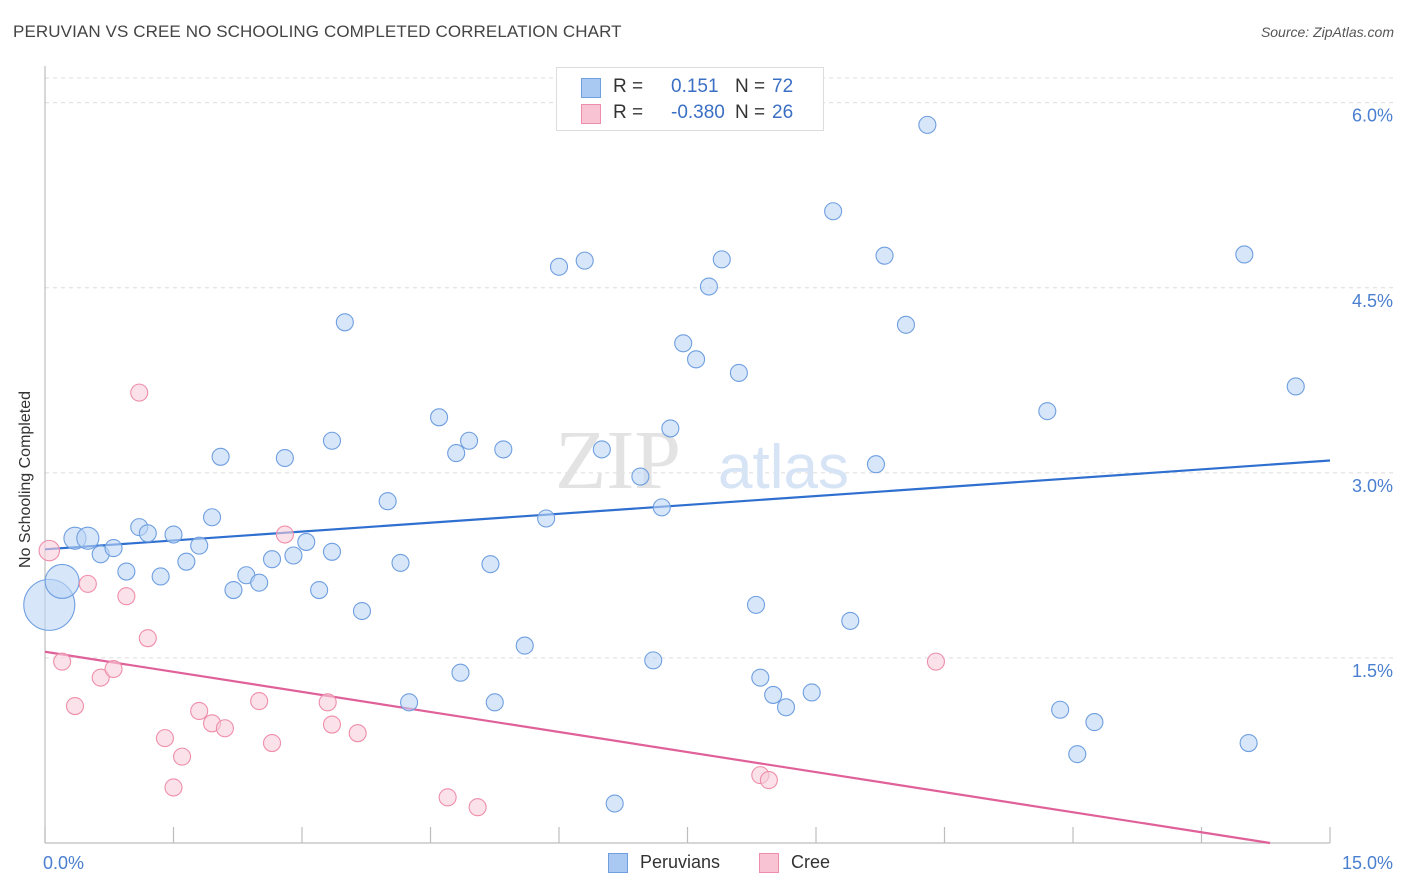  I want to click on watermark-zip: ZIP, so click(618, 460).